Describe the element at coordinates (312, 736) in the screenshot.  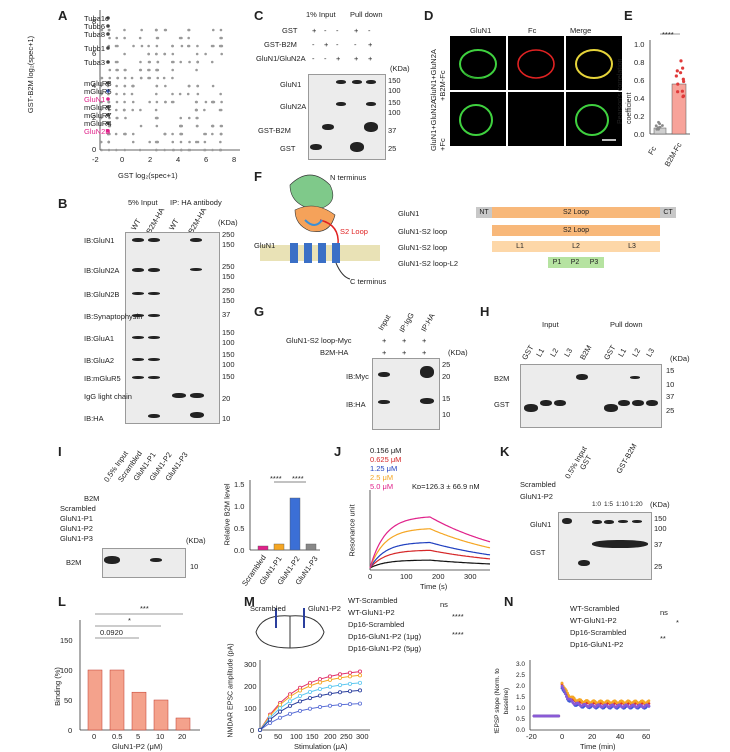
I see `xtick: 150` at that location.